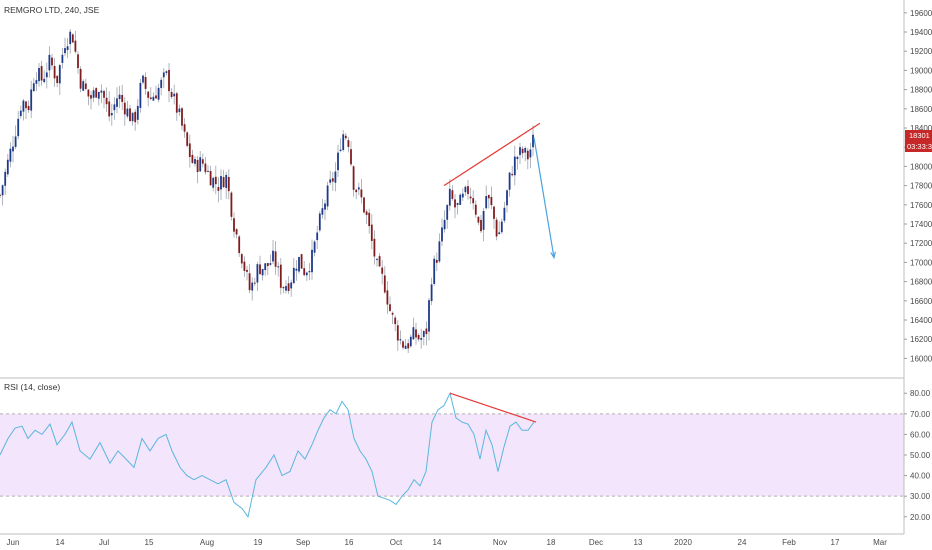  Describe the element at coordinates (500, 542) in the screenshot. I see `time-tick-label: Nov` at that location.